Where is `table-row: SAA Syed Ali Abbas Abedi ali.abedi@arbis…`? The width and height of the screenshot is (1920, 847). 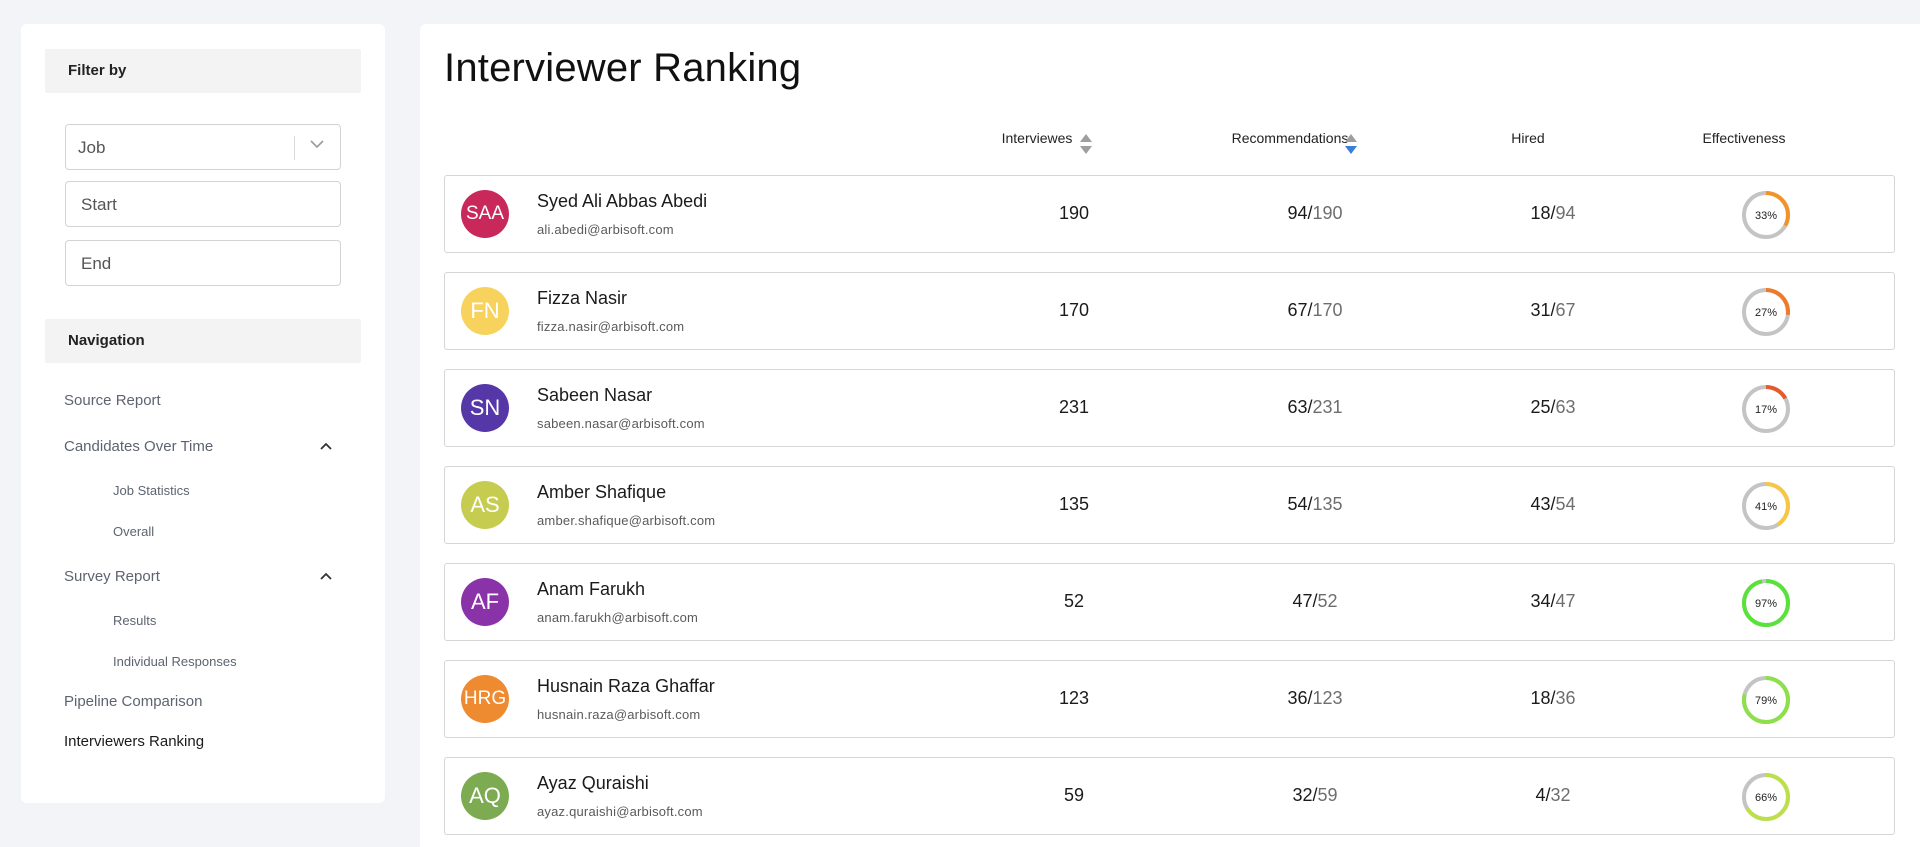 table-row: SAA Syed Ali Abbas Abedi ali.abedi@arbis… is located at coordinates (1169, 214).